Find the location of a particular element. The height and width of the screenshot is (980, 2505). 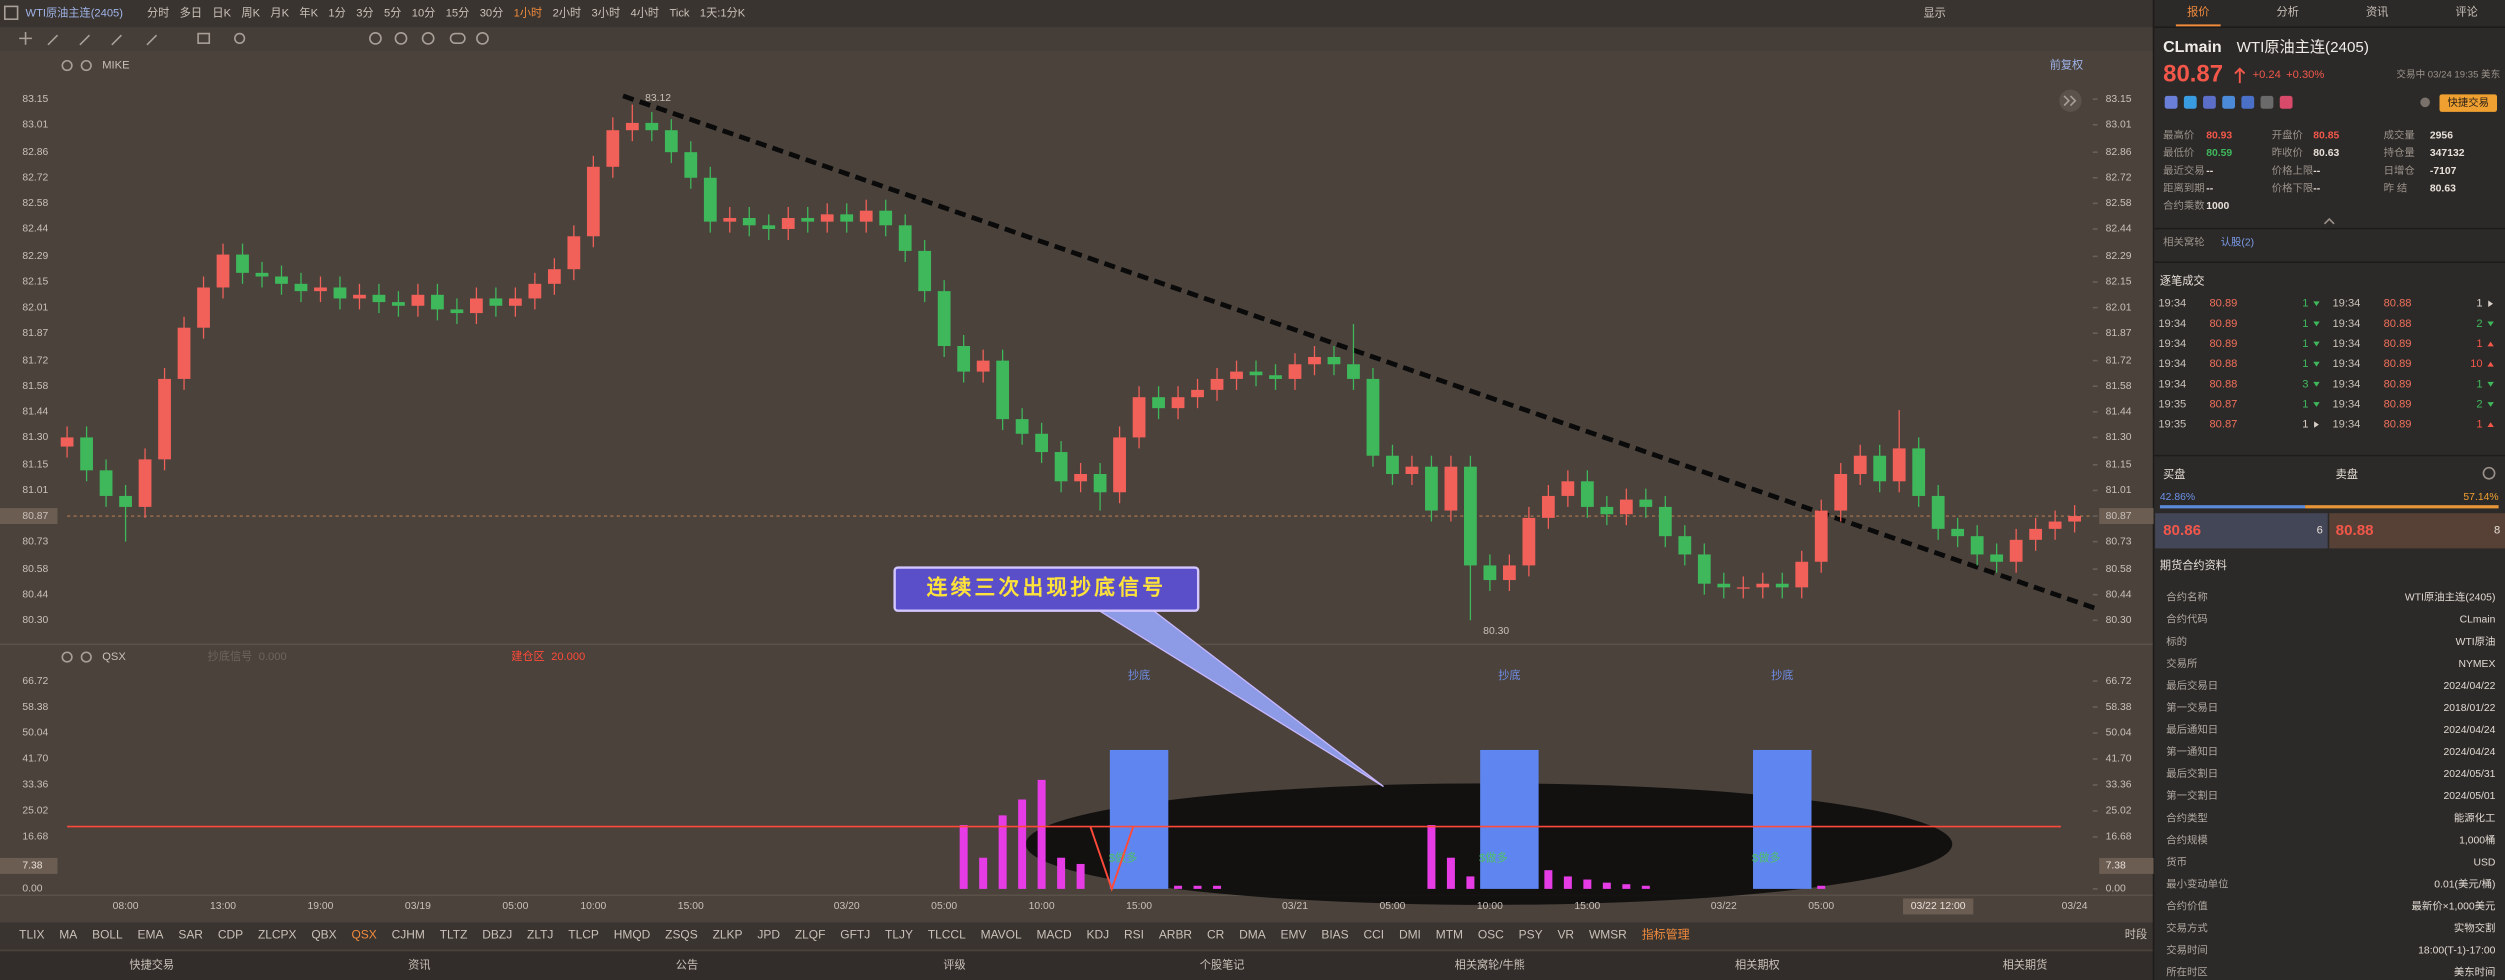

period-tab: 15分 is located at coordinates (458, 13).